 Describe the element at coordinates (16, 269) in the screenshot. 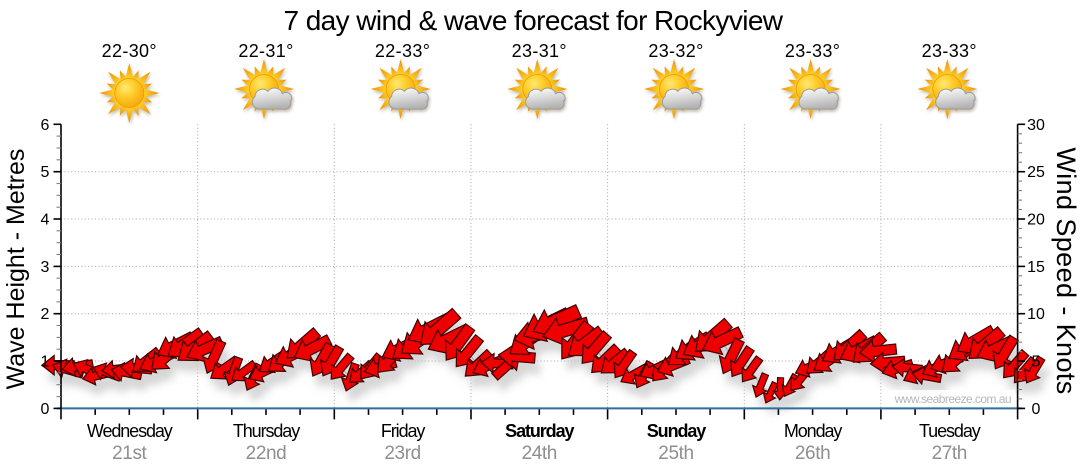

I see `svg-text: Wave Height - Metres` at that location.